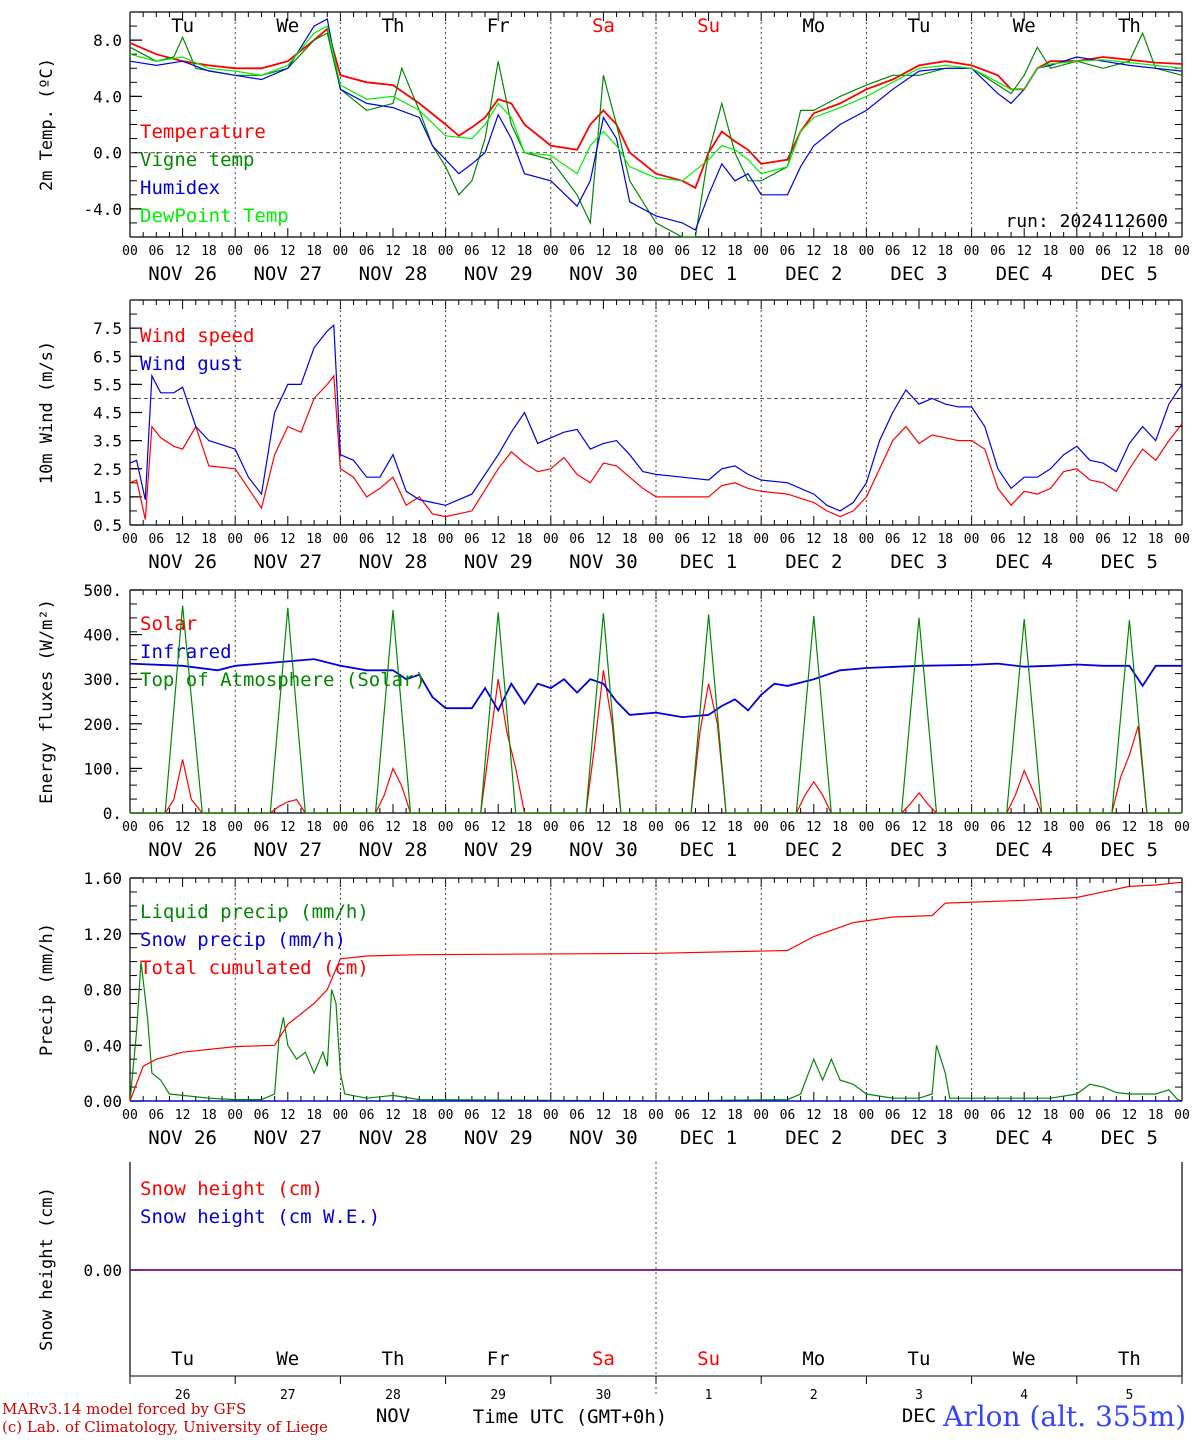  What do you see at coordinates (1024, 1395) in the screenshot?
I see `day-number: 4` at bounding box center [1024, 1395].